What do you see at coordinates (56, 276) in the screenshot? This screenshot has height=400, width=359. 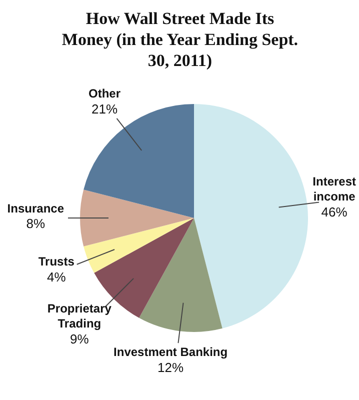 I see `data-label: 4%` at bounding box center [56, 276].